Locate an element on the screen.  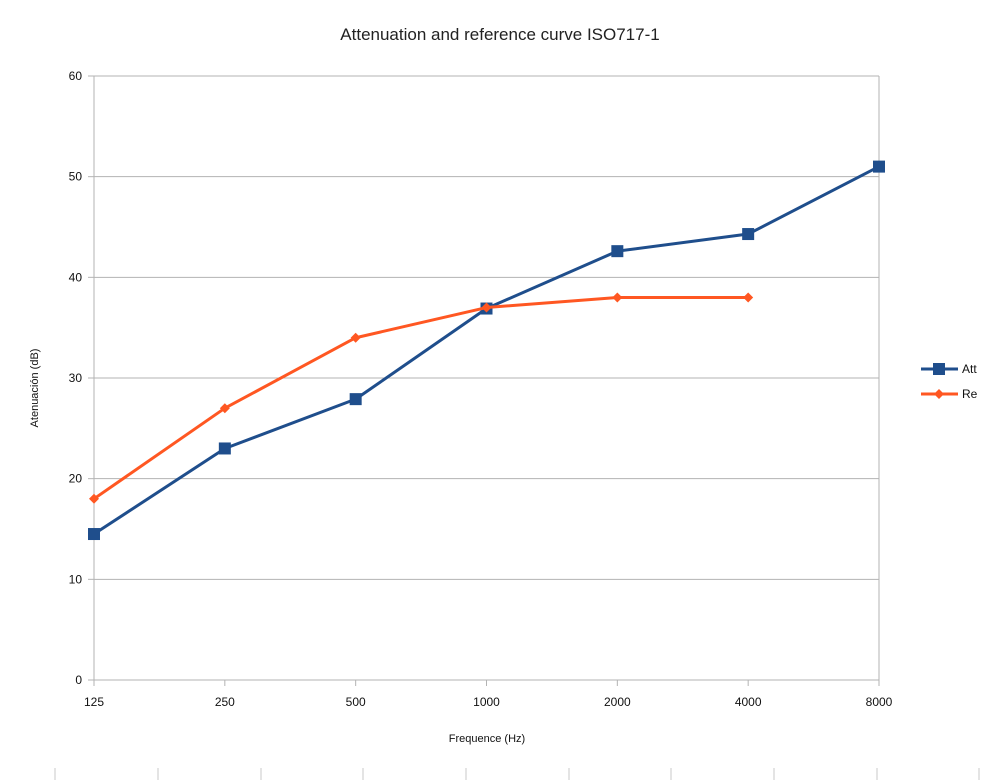
x-tick-label: 2000 is located at coordinates (617, 702).